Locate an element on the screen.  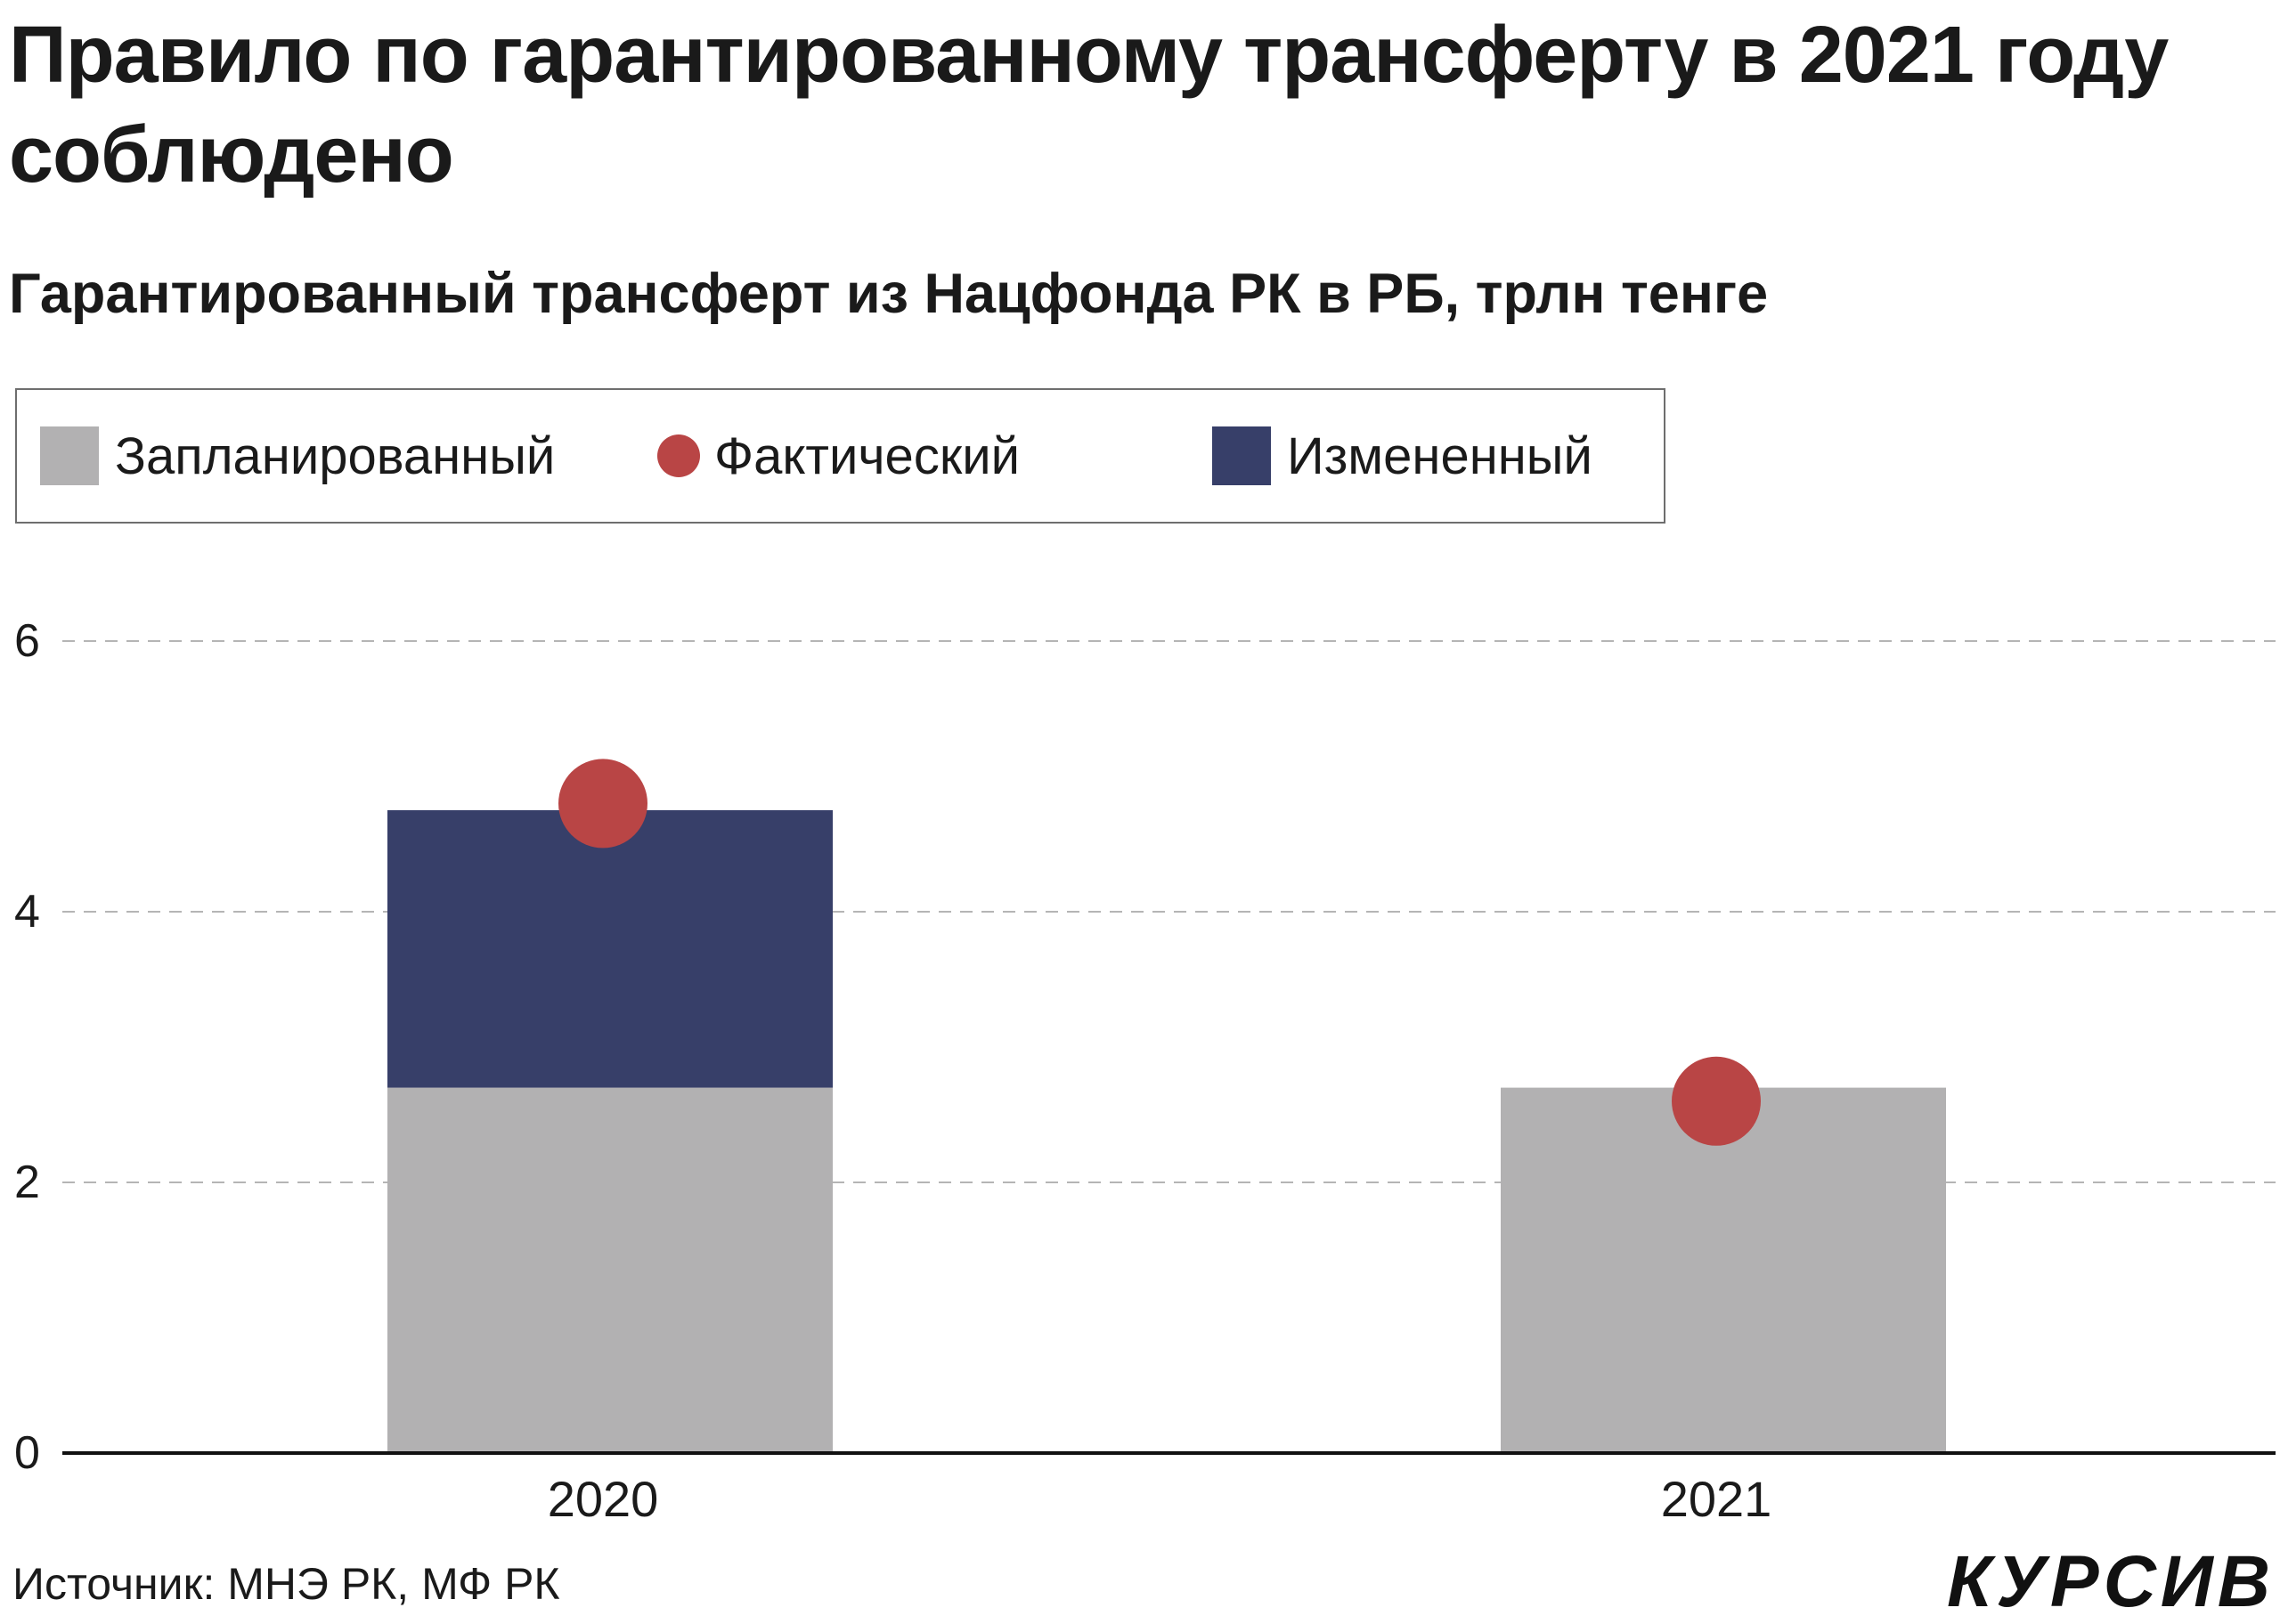
x-tick-label: 2021 is located at coordinates (1716, 1499).